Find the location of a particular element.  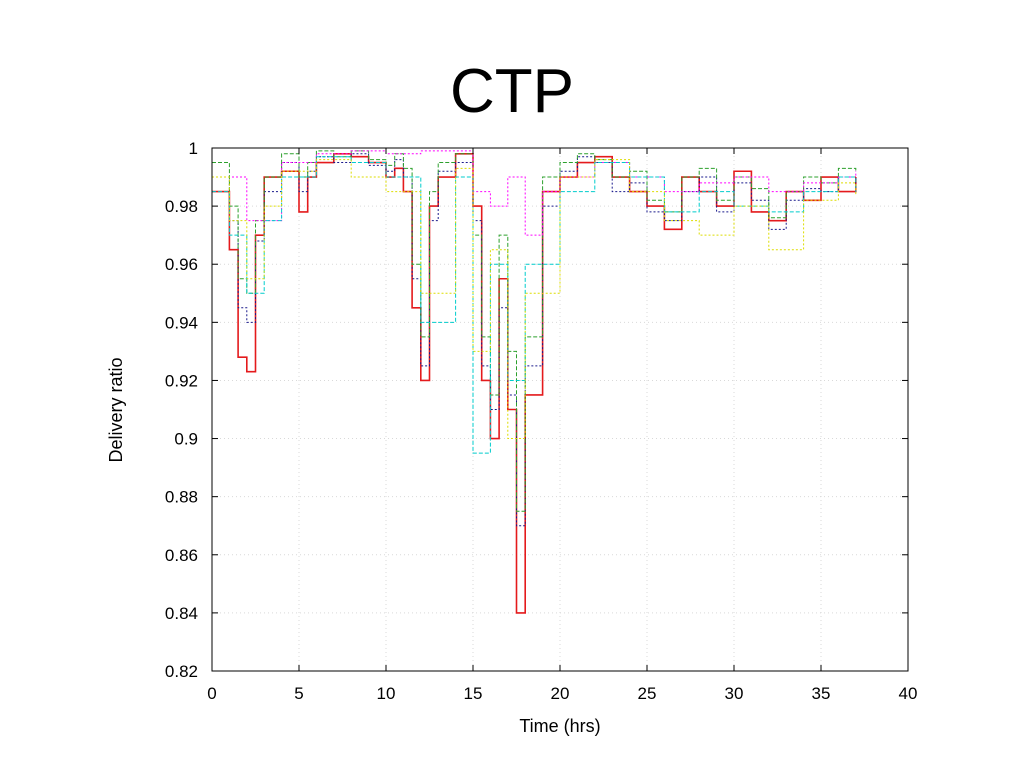

x-tick-label-2: 10 is located at coordinates (386, 693).